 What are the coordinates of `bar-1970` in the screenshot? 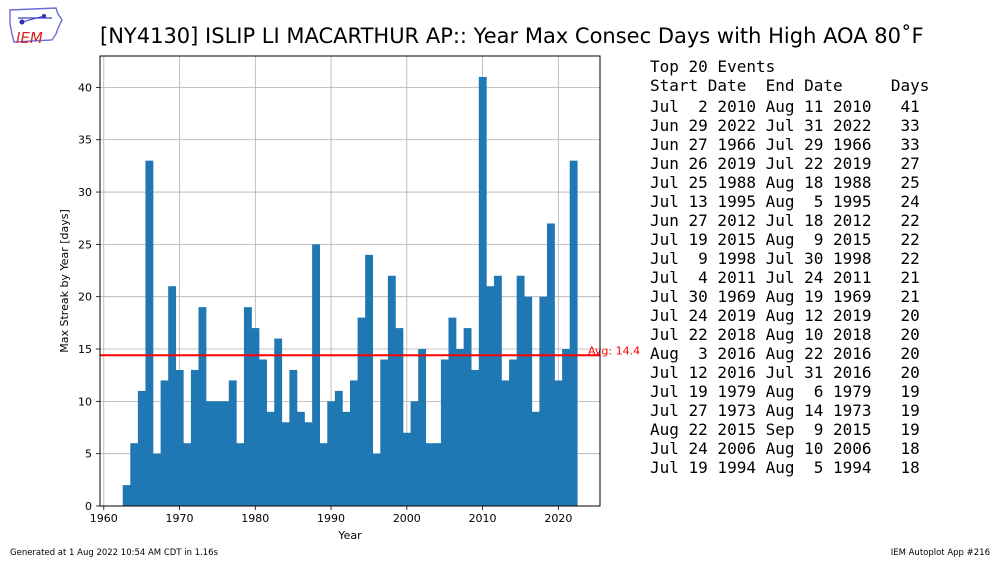 It's located at (179, 437).